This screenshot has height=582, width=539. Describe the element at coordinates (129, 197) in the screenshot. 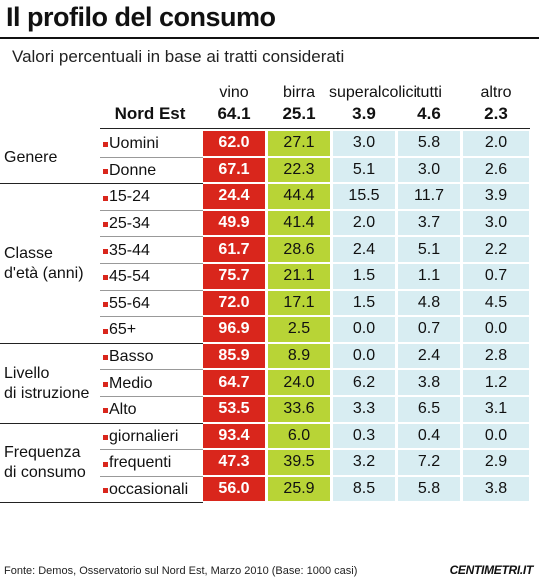

I see `row-label: 15-24` at that location.